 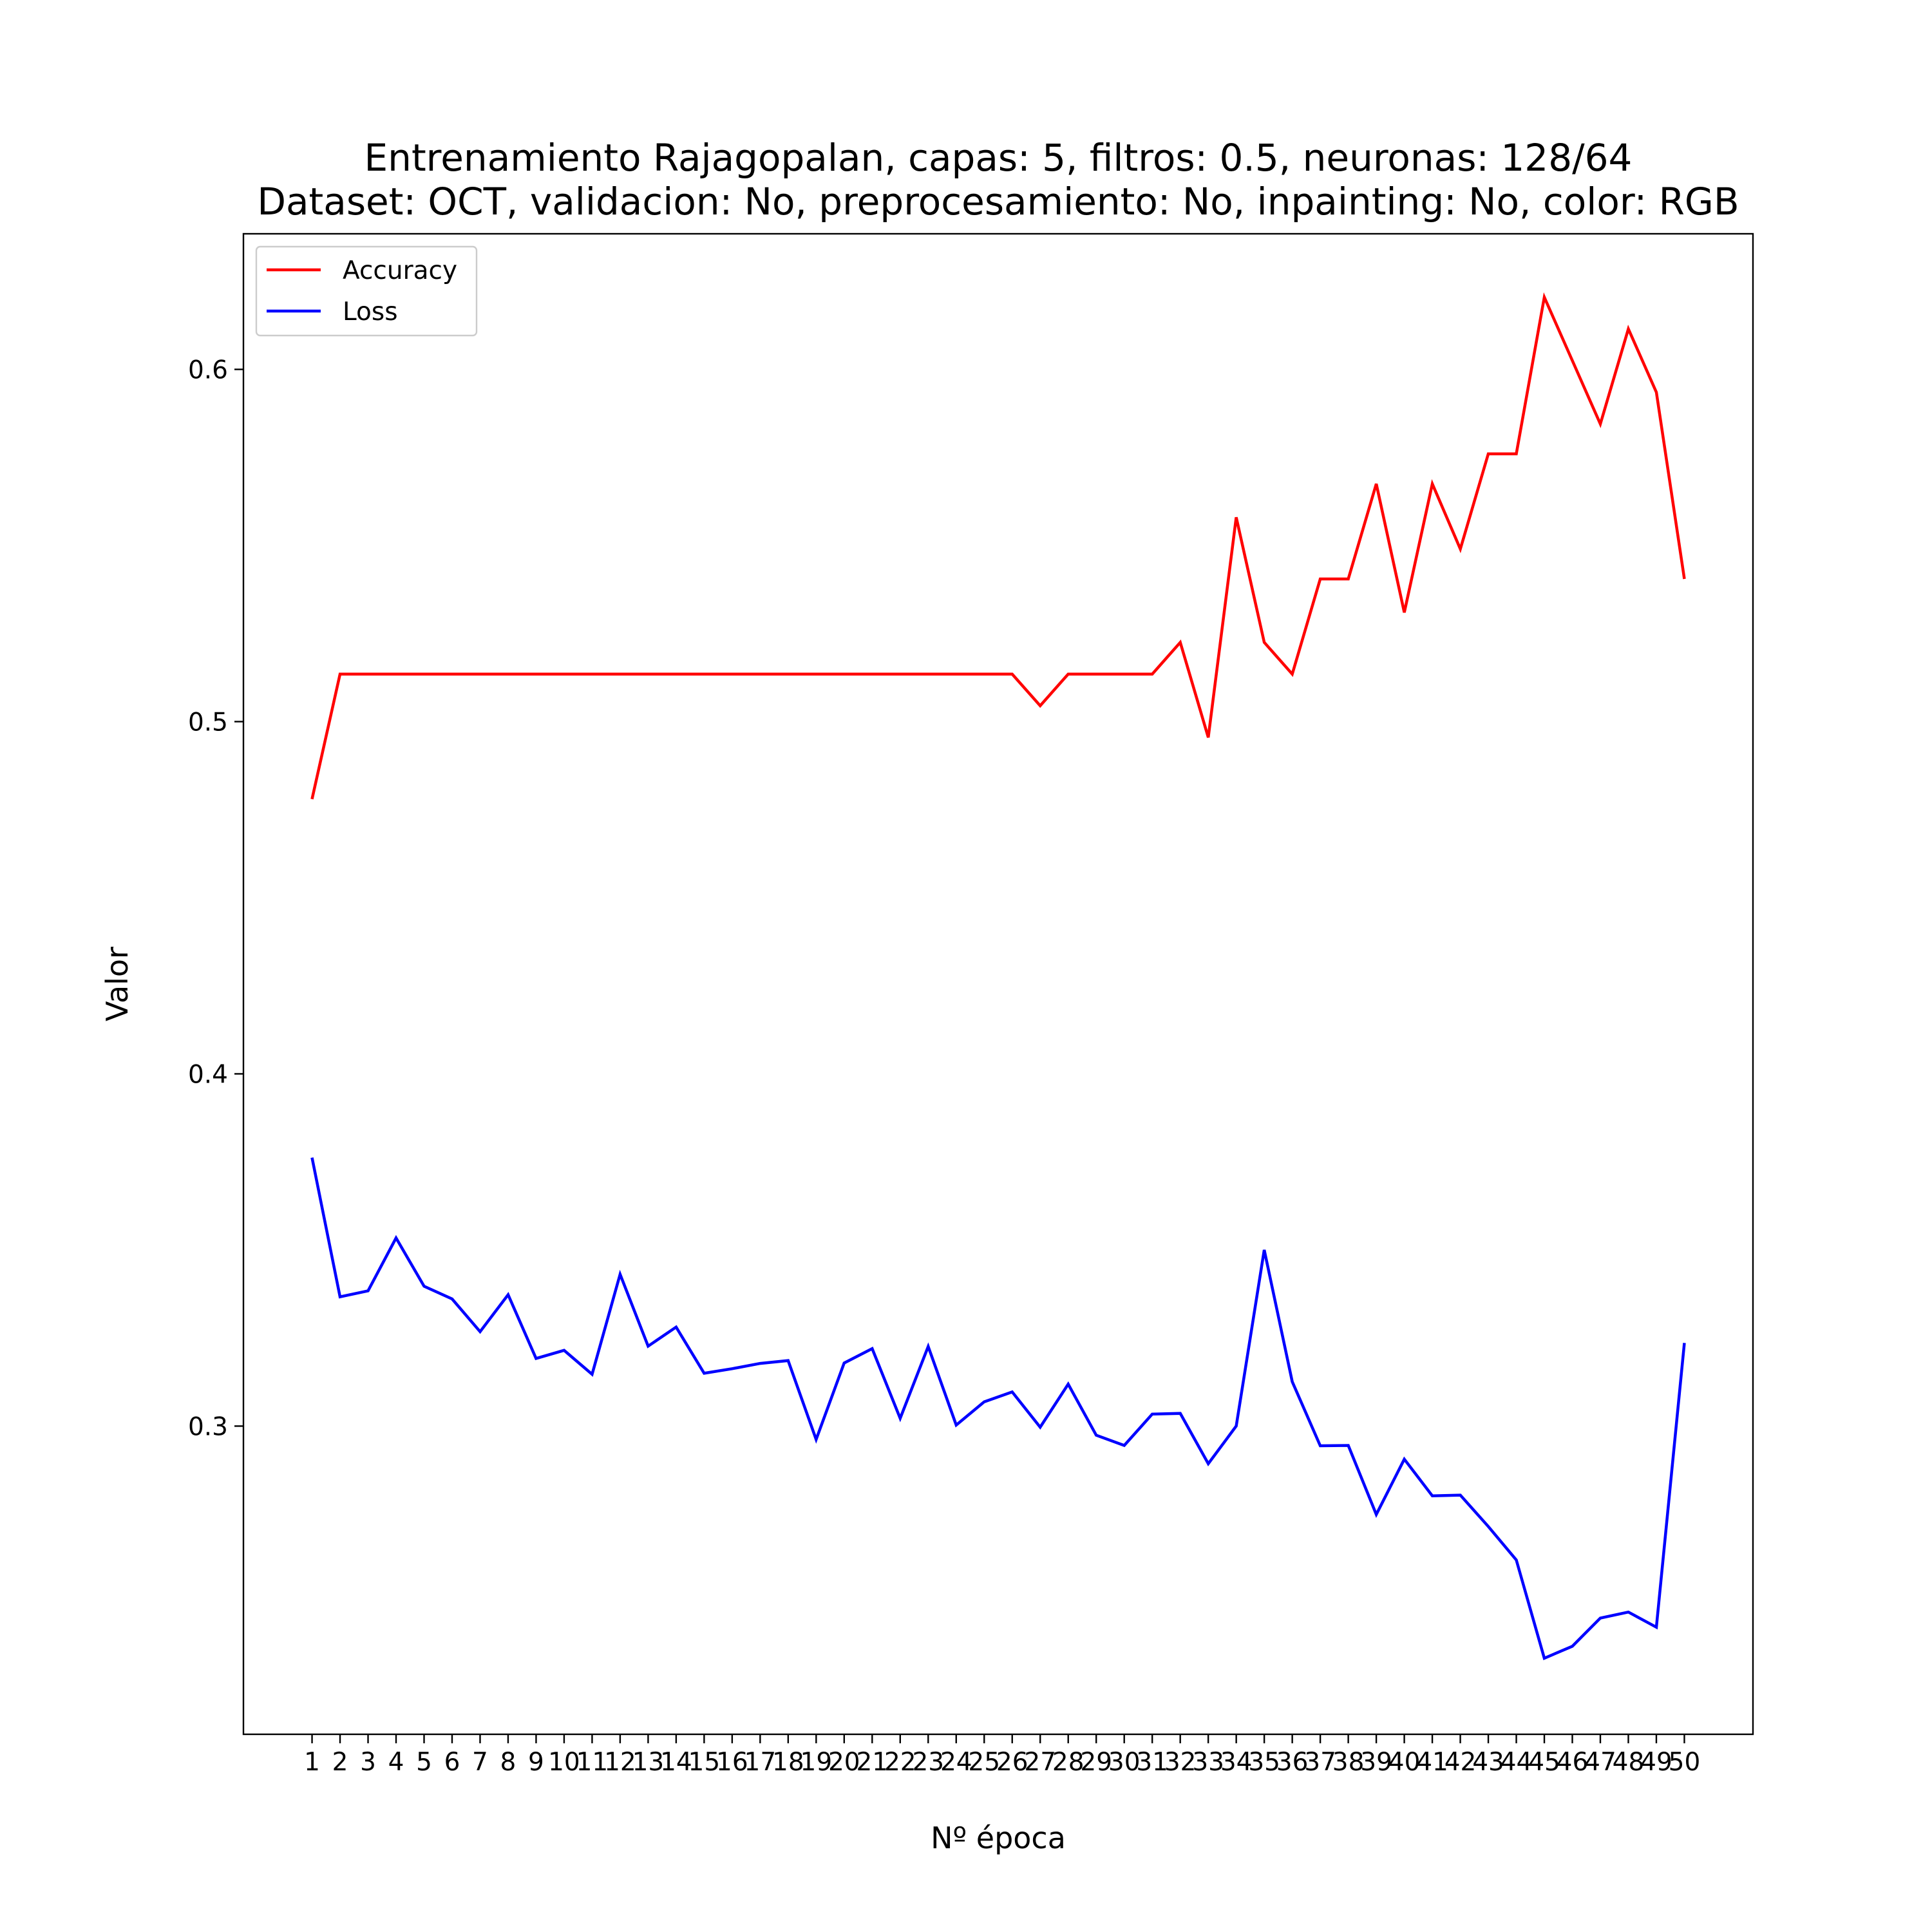 I want to click on y-tick-label: 0.4, so click(x=208, y=1074).